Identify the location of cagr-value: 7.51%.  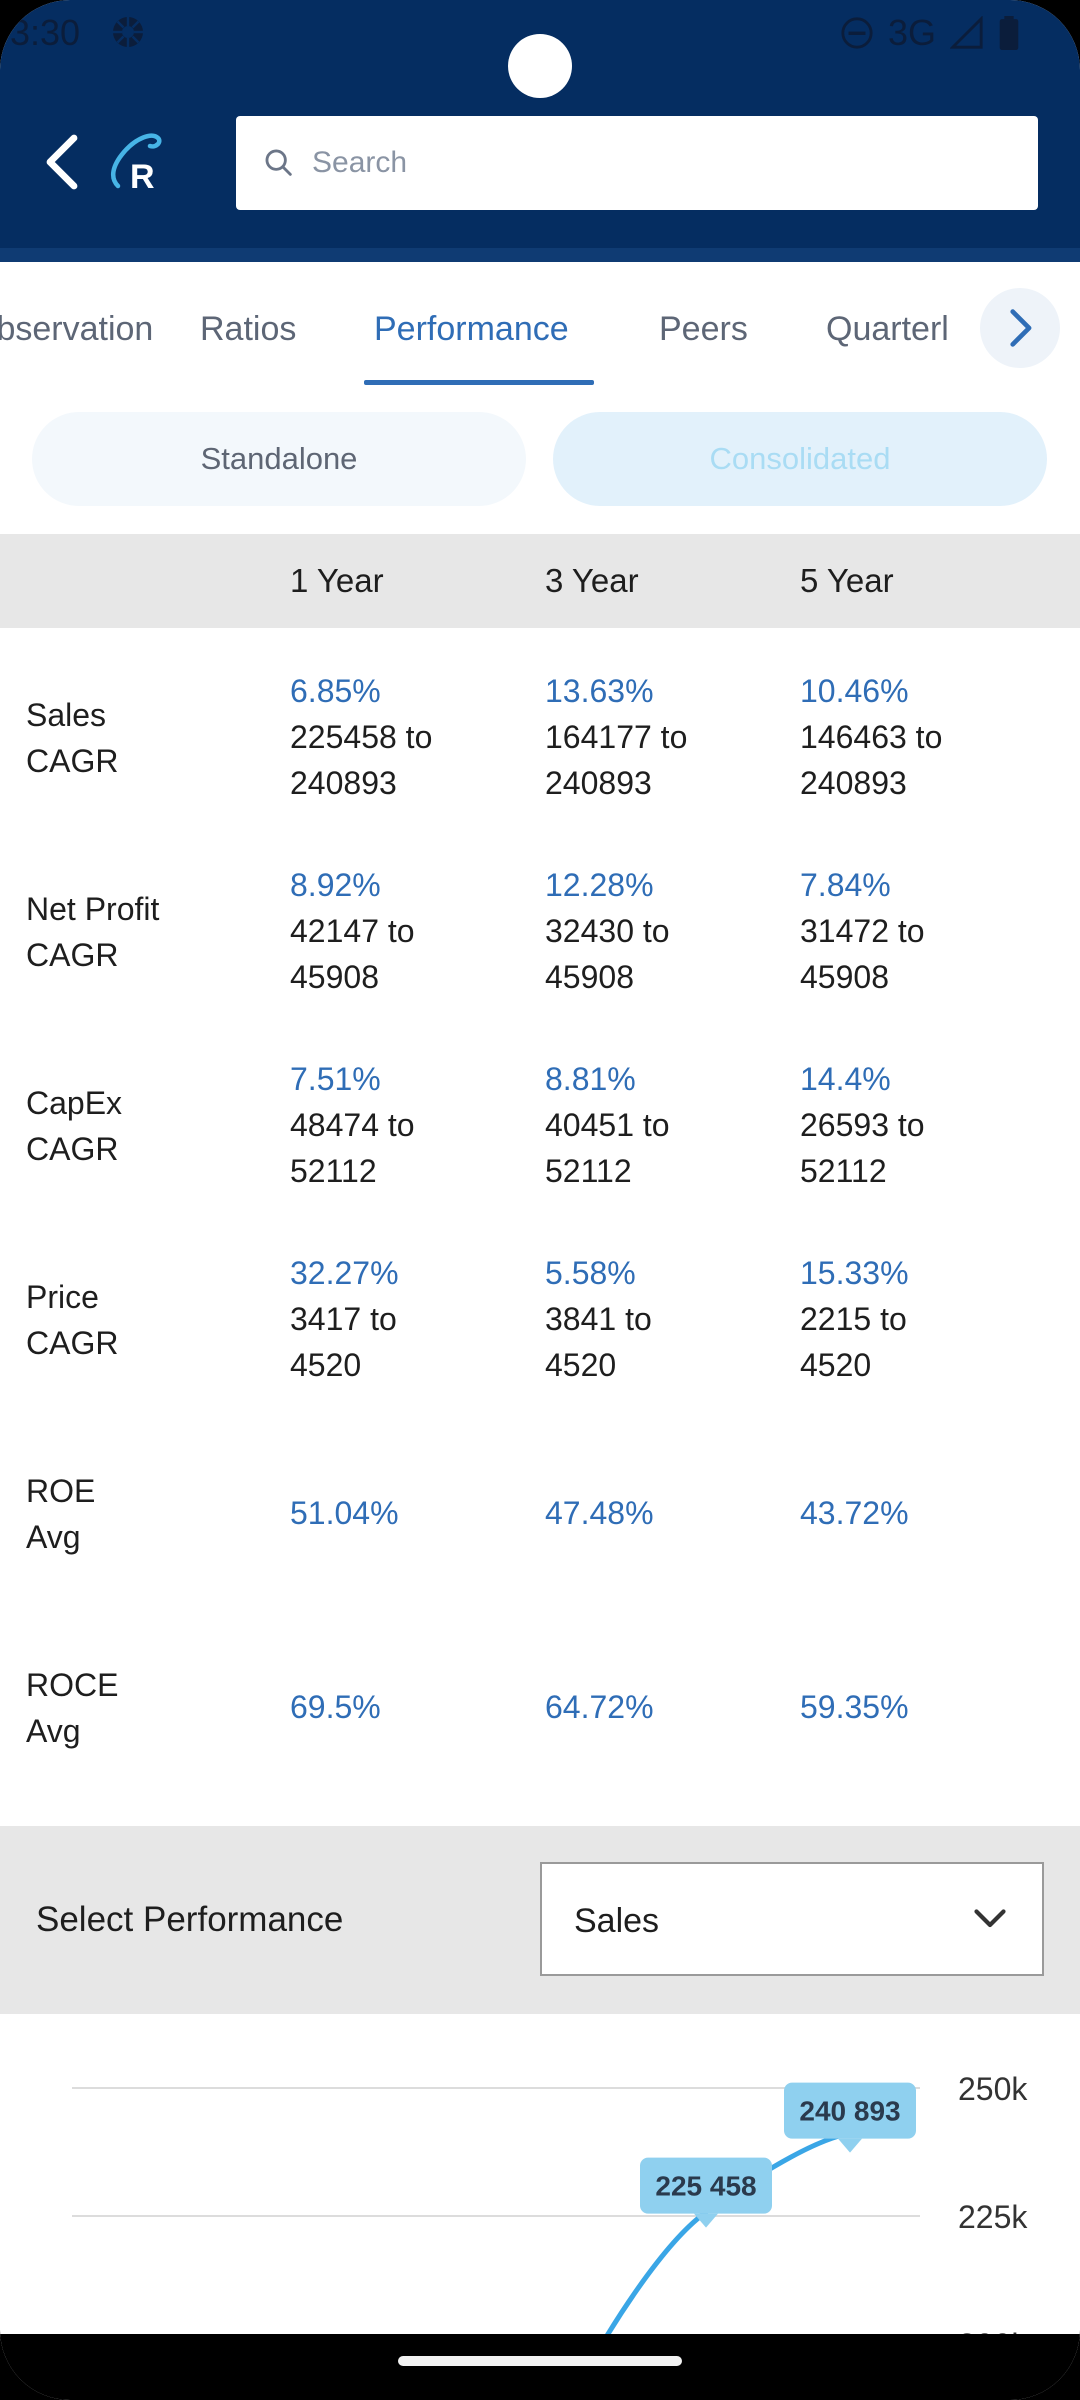
(335, 1079).